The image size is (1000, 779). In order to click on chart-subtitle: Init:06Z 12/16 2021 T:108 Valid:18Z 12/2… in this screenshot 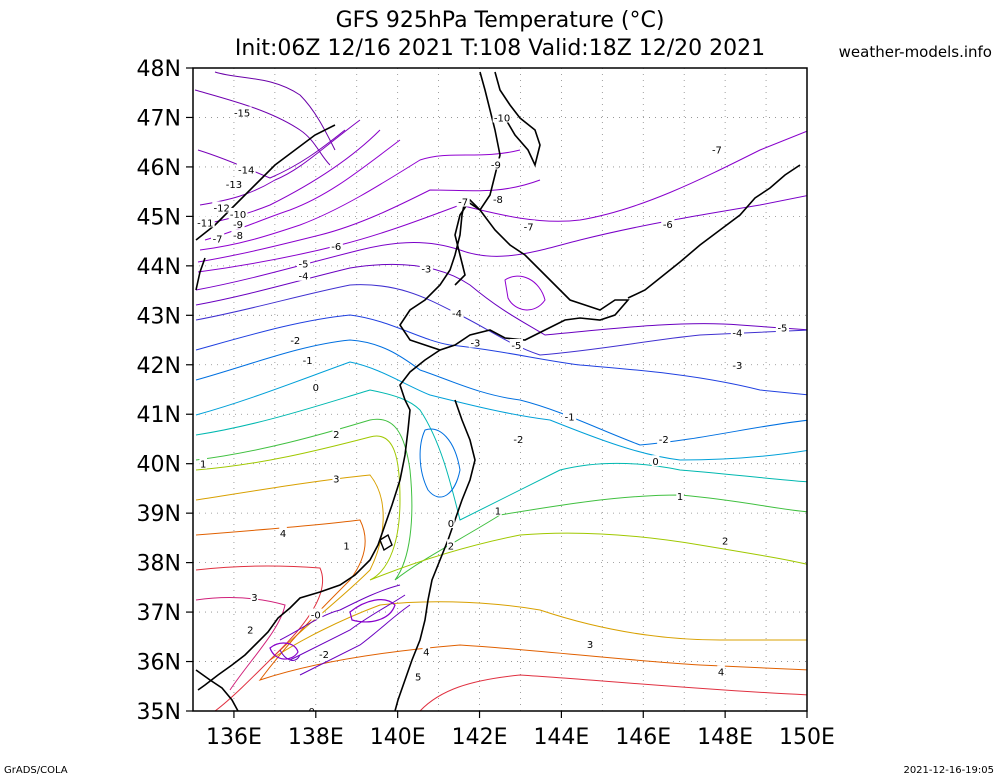, I will do `click(500, 48)`.